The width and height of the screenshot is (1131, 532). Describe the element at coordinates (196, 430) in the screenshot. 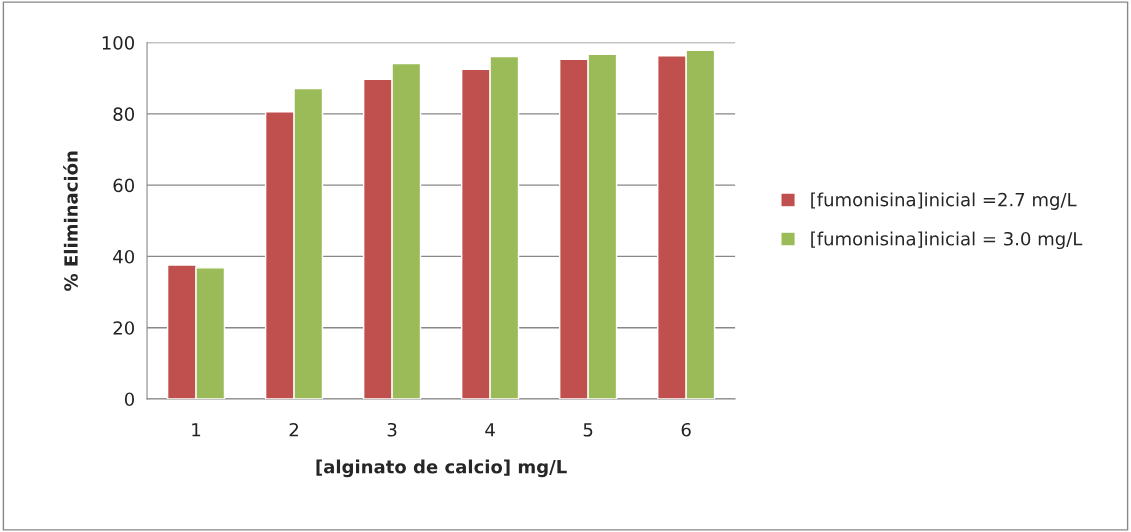

I see `x-tick-label: 1` at that location.